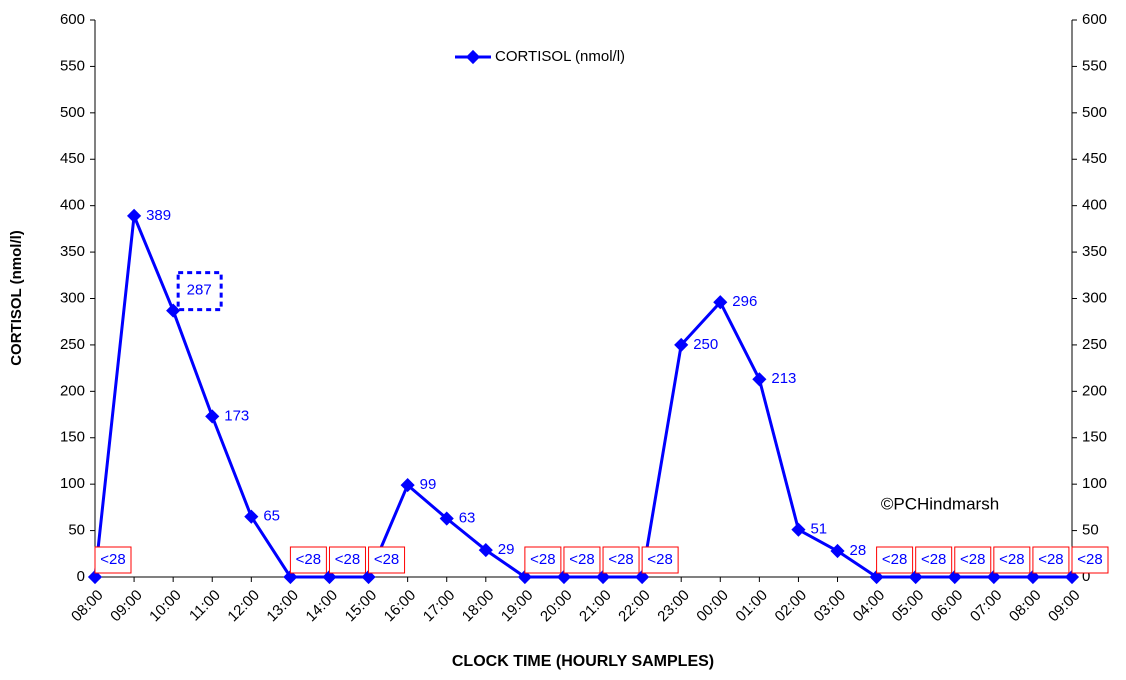 Image resolution: width=1126 pixels, height=680 pixels. I want to click on data-label: 51, so click(818, 529).